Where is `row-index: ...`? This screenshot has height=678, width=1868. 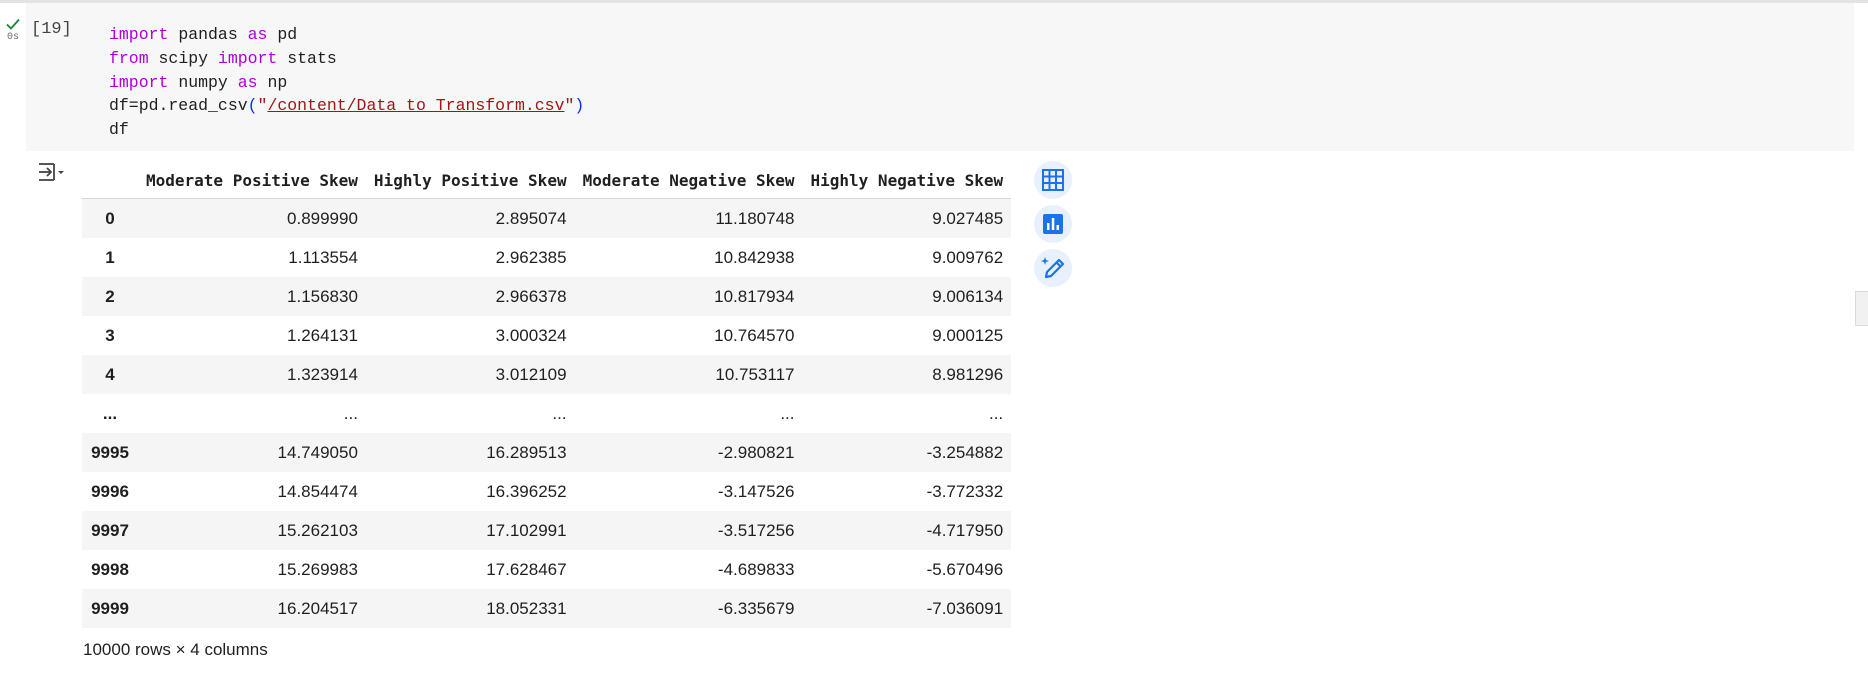
row-index: ... is located at coordinates (110, 413).